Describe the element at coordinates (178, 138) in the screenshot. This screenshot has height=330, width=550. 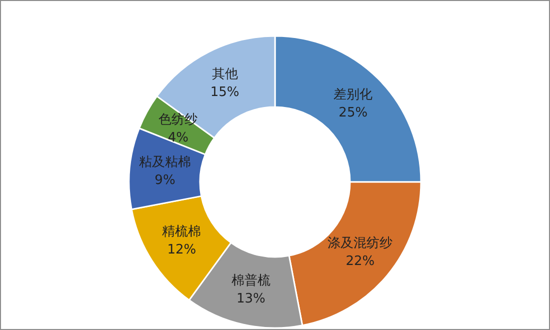
I see `data-label: 4%` at that location.